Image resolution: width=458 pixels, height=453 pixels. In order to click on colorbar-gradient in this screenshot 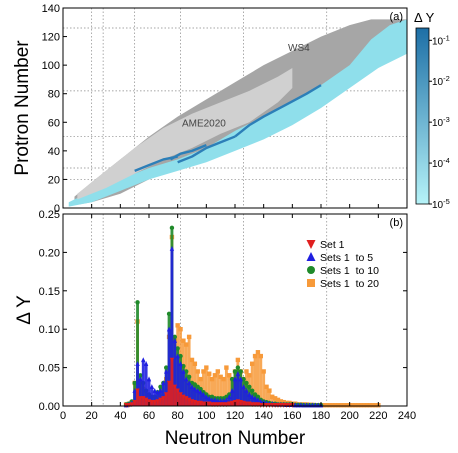, I will do `click(422, 116)`.